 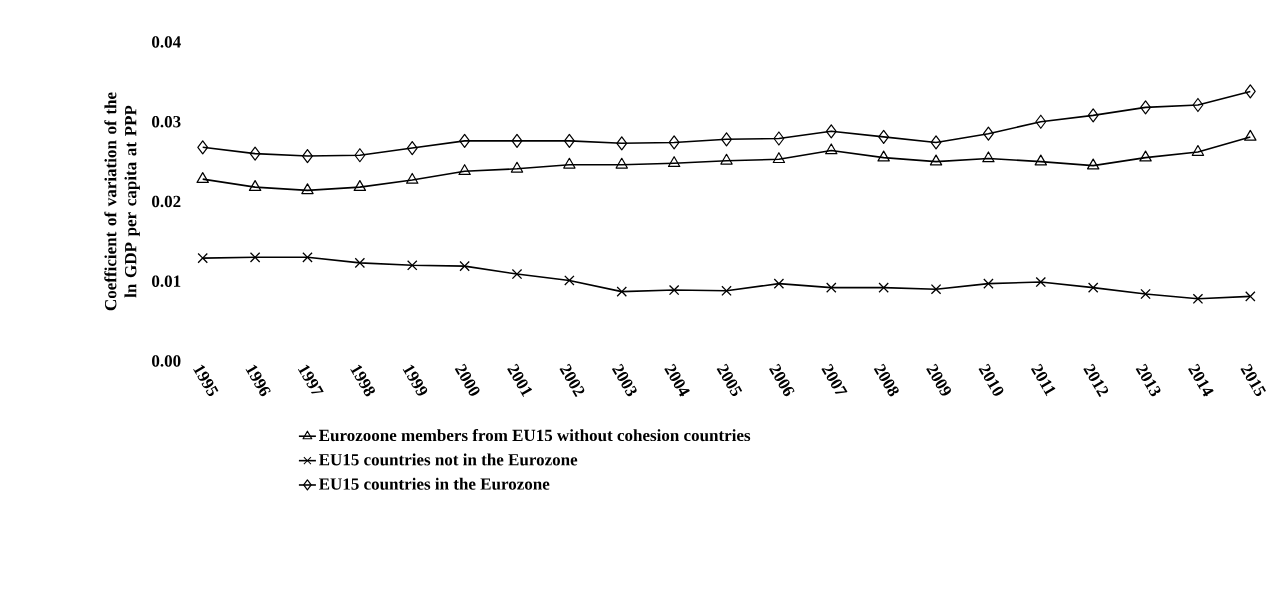 What do you see at coordinates (166, 361) in the screenshot?
I see `y-tick-label: 0.00` at bounding box center [166, 361].